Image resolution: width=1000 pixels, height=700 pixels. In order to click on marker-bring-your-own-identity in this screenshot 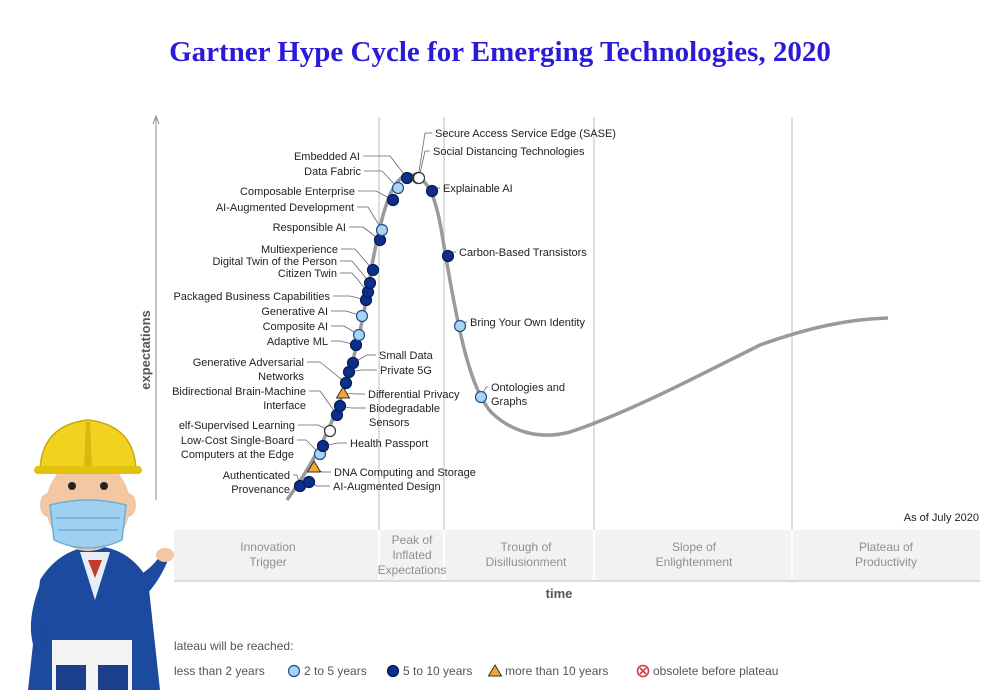, I will do `click(460, 326)`.